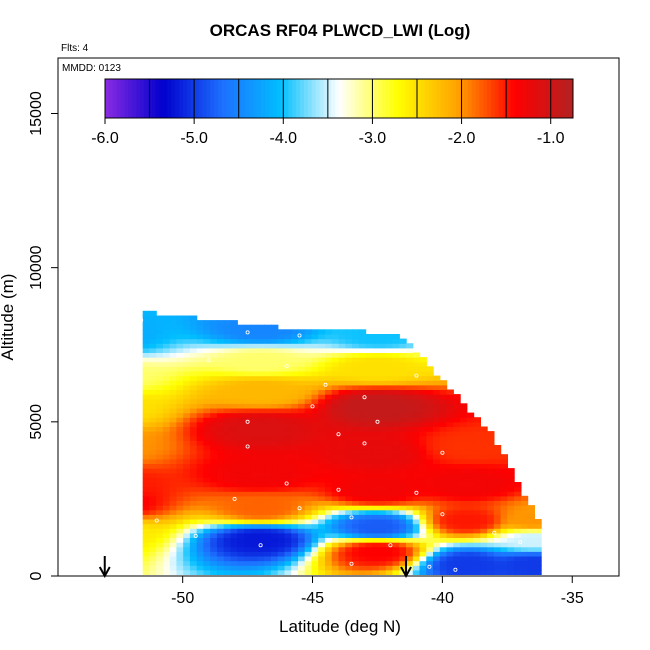 This screenshot has height=650, width=650. Describe the element at coordinates (243, 98) in the screenshot. I see `colorbar-swatch` at that location.